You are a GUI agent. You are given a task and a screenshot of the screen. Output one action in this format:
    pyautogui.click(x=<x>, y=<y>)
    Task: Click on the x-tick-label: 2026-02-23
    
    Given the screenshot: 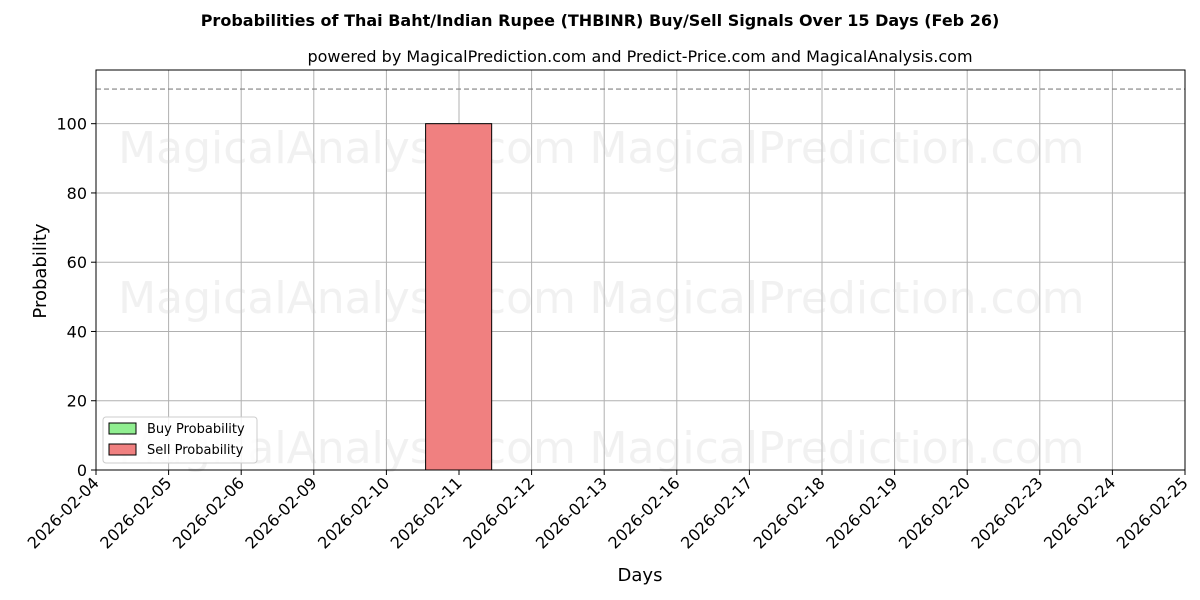 What is the action you would take?
    pyautogui.click(x=1006, y=512)
    